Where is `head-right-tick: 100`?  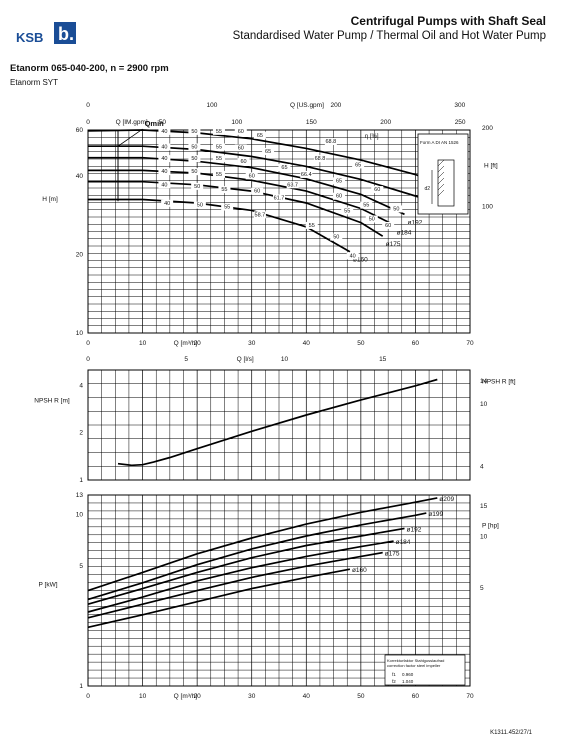
head-right-tick: 100 is located at coordinates (487, 207).